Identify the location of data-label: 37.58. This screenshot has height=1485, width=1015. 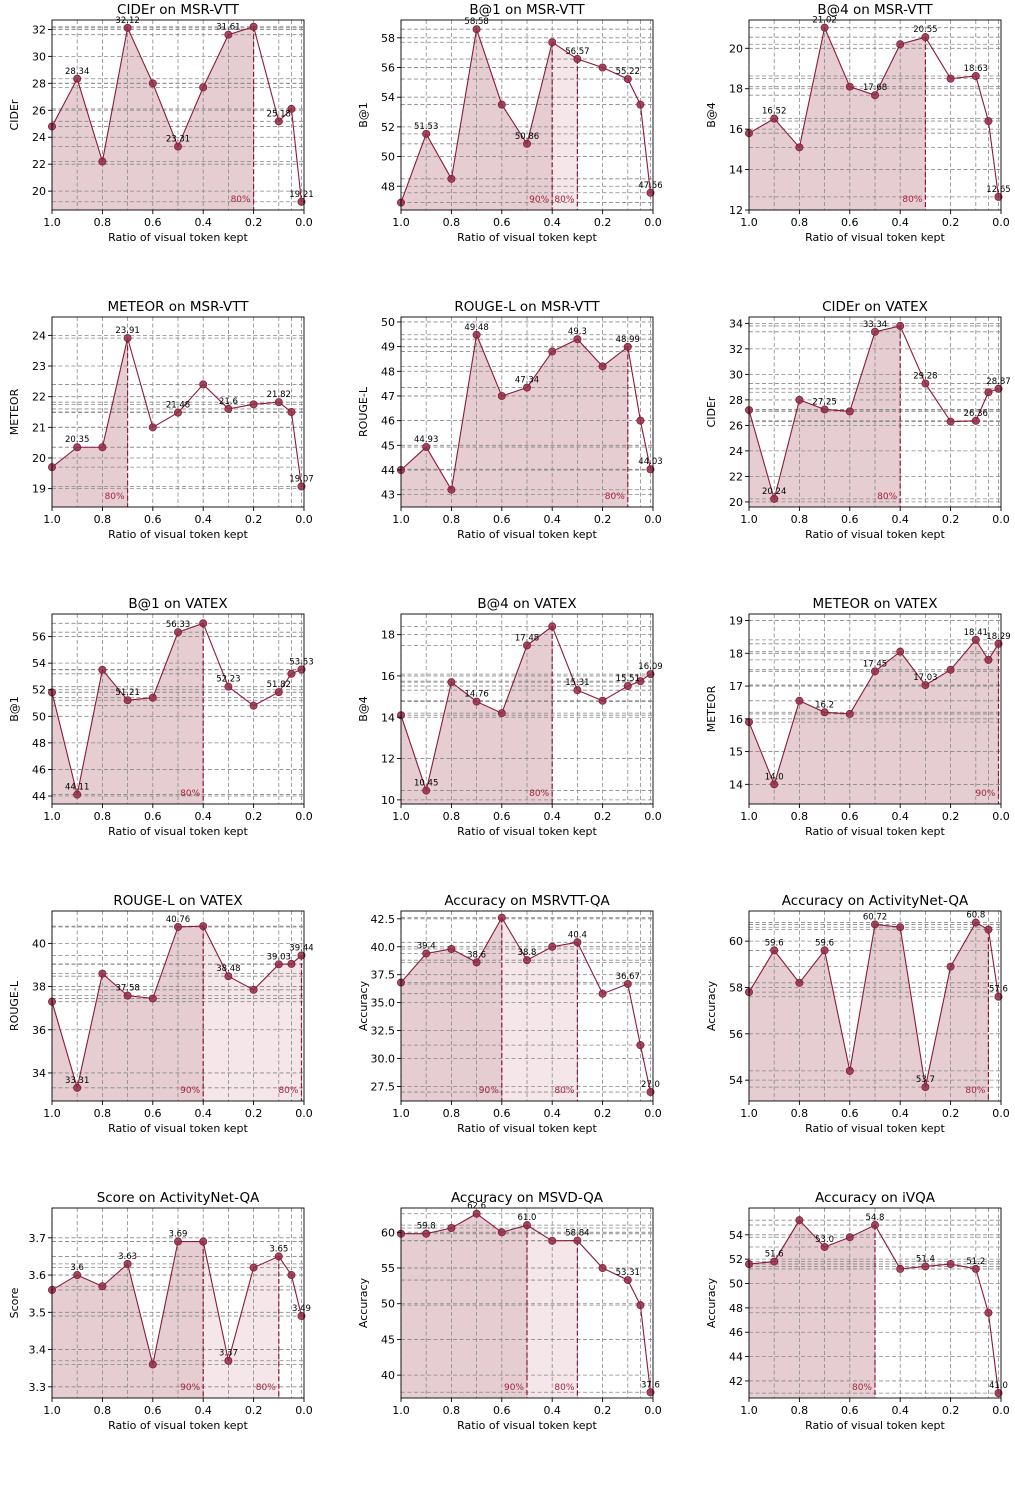
(127, 989).